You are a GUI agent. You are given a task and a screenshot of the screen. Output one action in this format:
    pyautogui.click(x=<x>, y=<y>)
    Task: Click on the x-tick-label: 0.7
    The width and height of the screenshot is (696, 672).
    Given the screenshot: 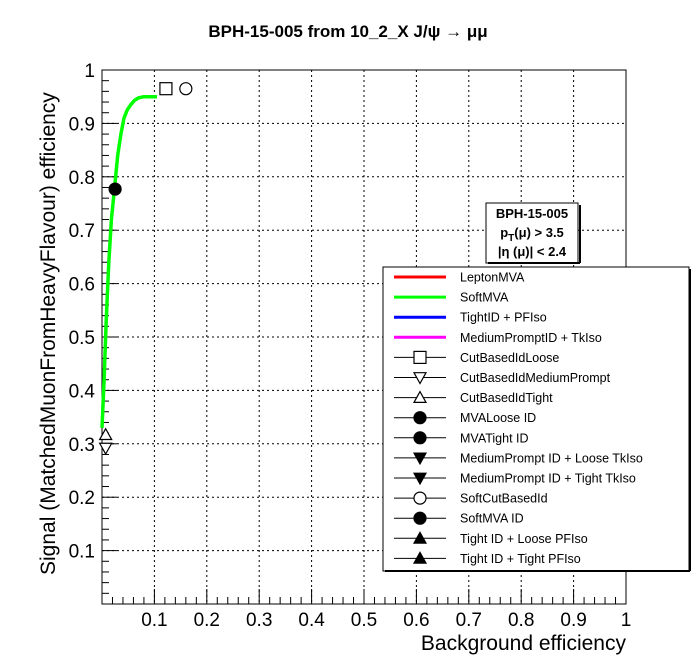 What is the action you would take?
    pyautogui.click(x=469, y=620)
    